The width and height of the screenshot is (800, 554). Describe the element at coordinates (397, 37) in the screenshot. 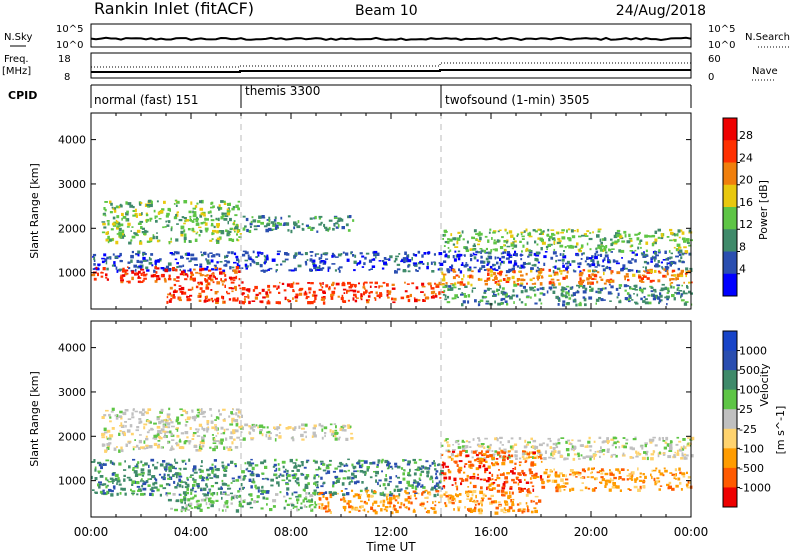

I see `noise-panel: N.Sky 10^5 10^0 10^5 10^0 N.Search` at that location.